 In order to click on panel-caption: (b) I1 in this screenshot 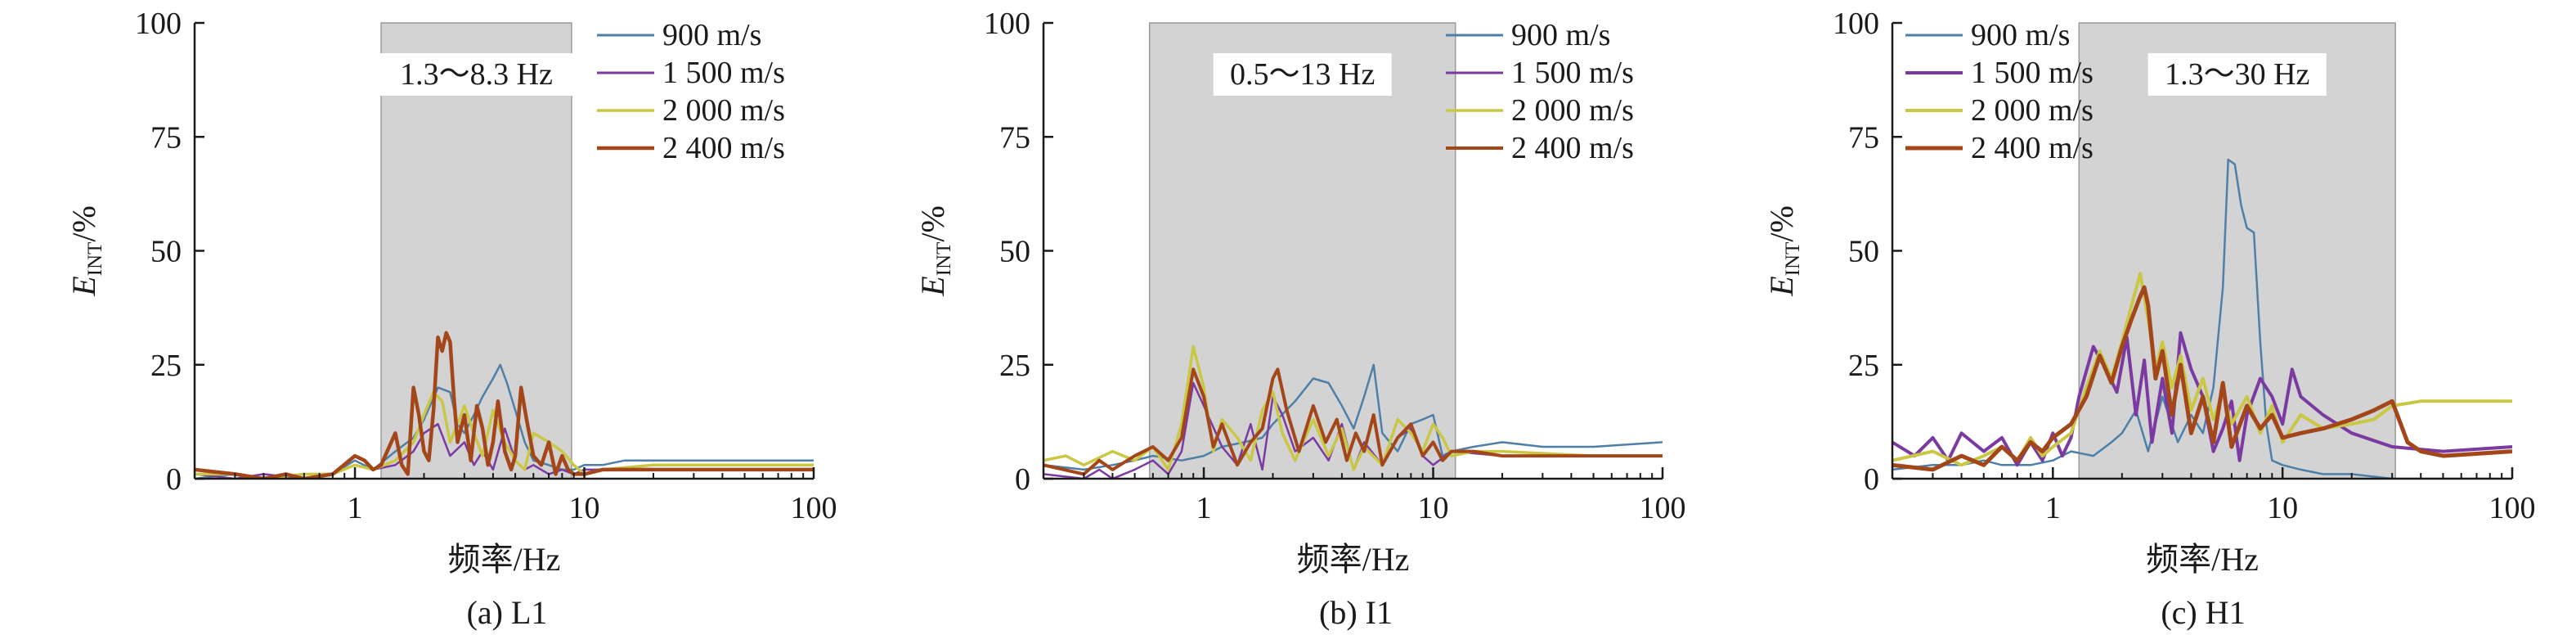, I will do `click(1356, 613)`.